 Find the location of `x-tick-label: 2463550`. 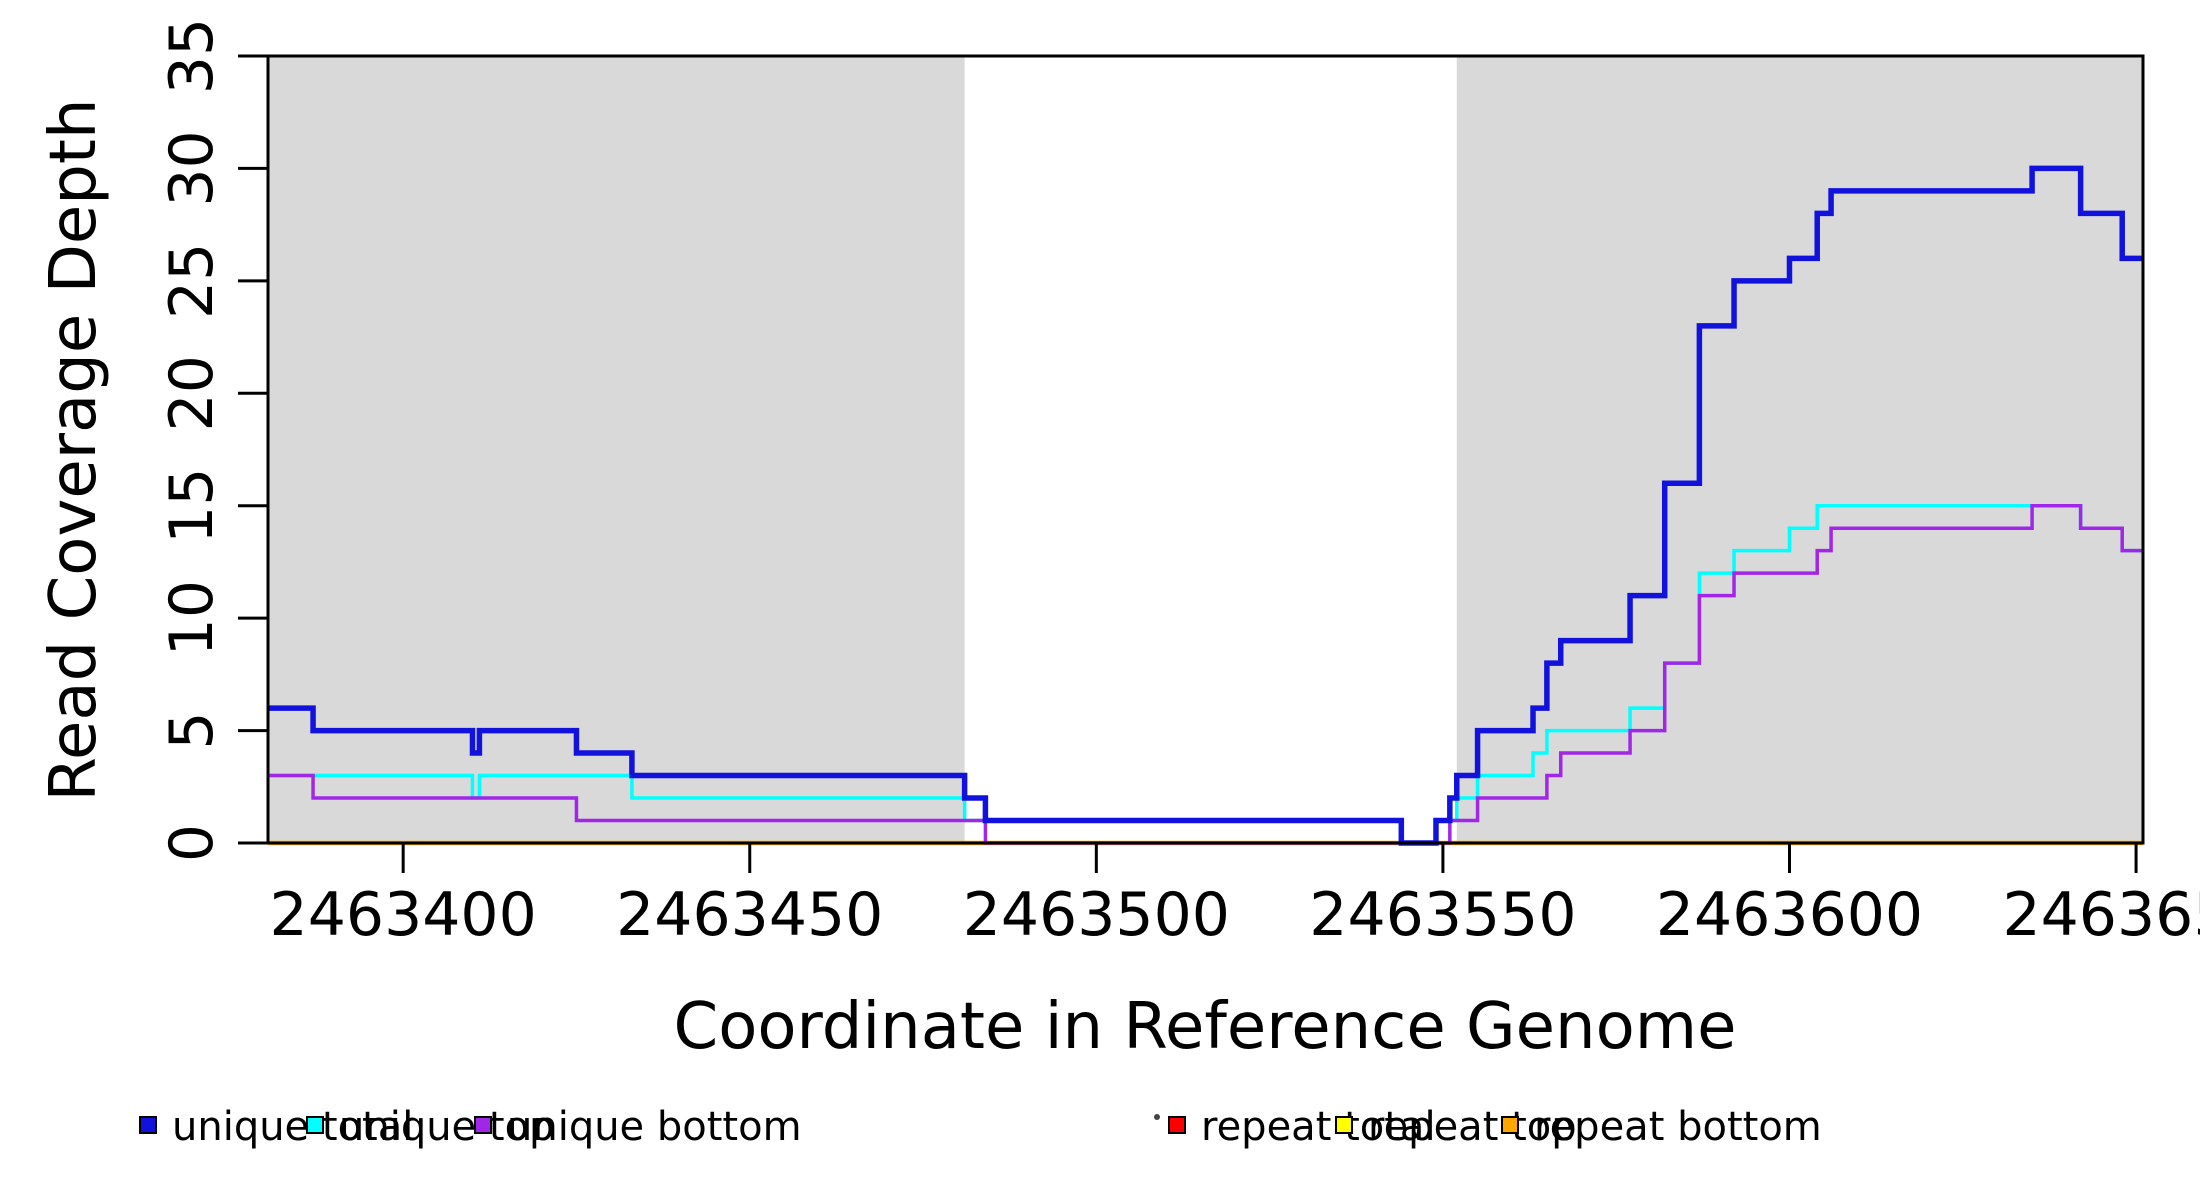

x-tick-label: 2463550 is located at coordinates (1442, 915).